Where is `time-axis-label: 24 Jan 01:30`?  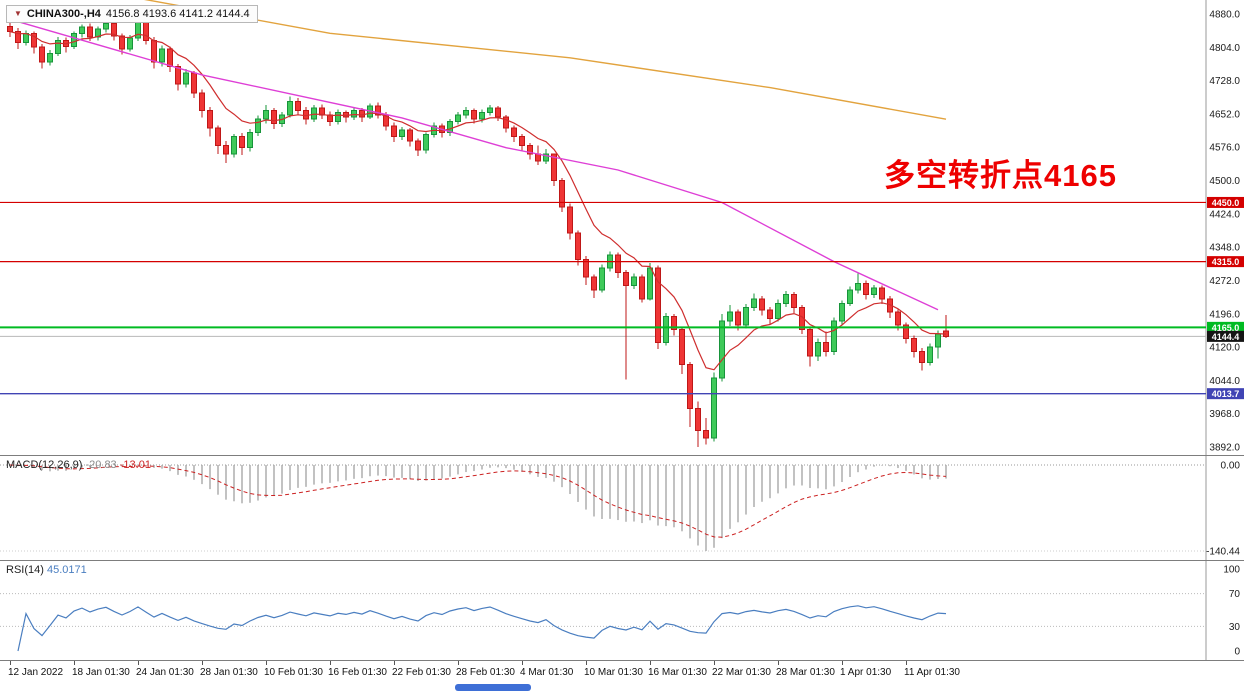
time-axis-label: 24 Jan 01:30 is located at coordinates (165, 672).